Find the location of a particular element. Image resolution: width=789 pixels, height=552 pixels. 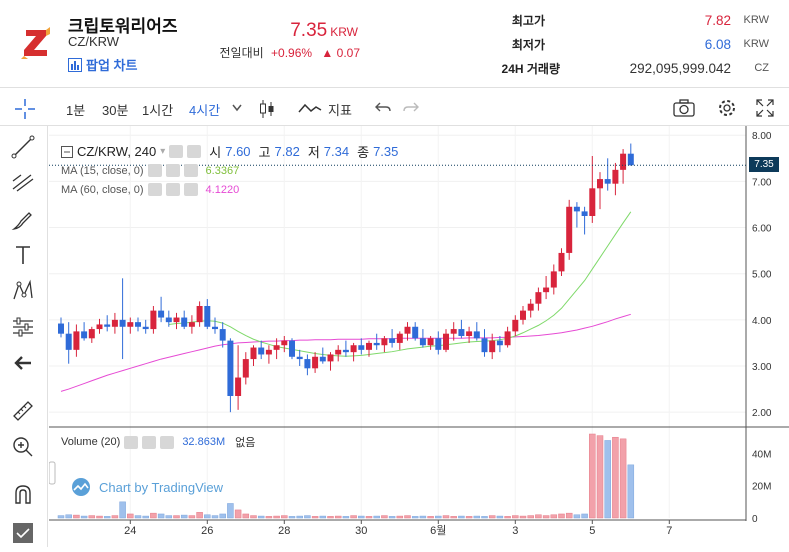

zoom-tool is located at coordinates (23, 447).